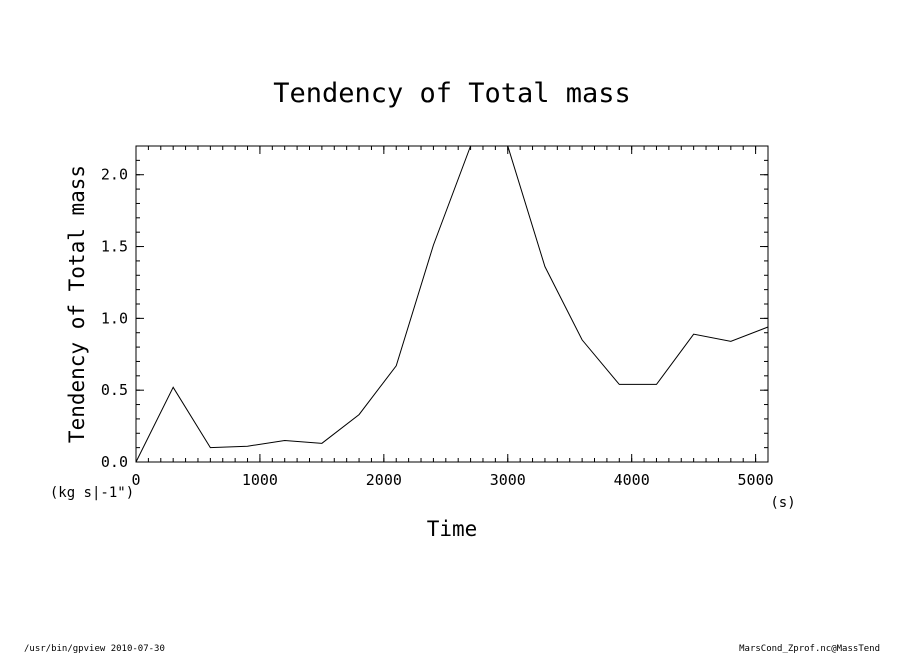 This screenshot has width=904, height=654. Describe the element at coordinates (384, 480) in the screenshot. I see `x-tick-label: 2000` at that location.